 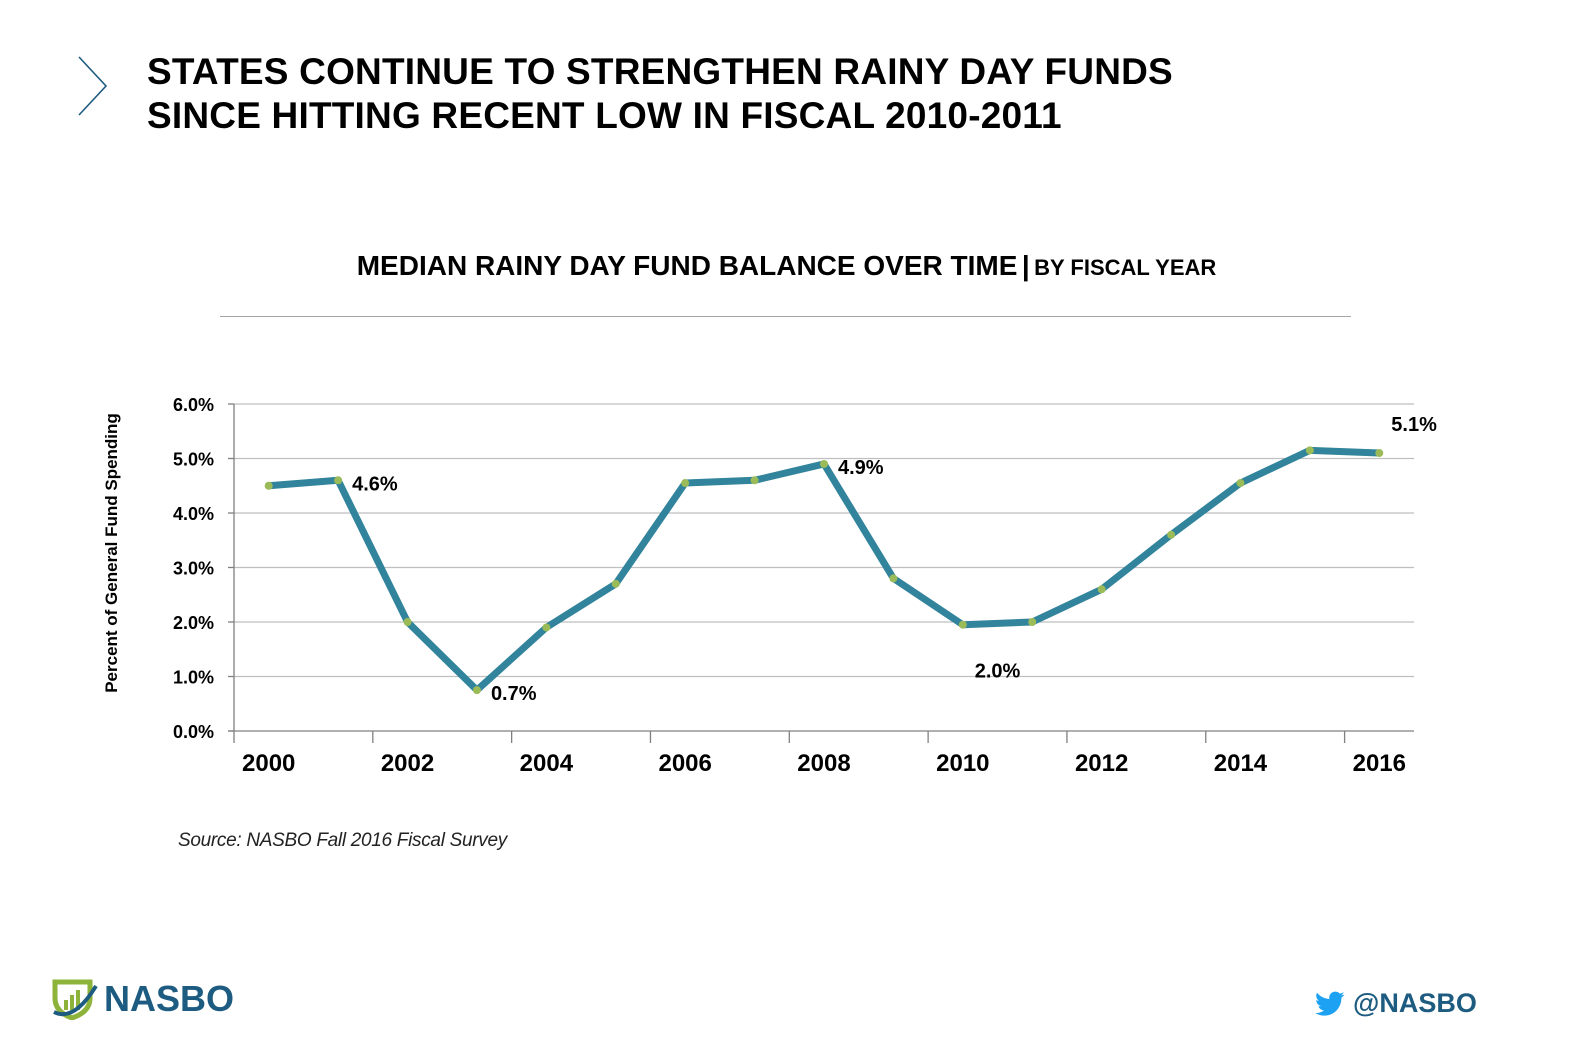 I want to click on source-note: Source: NASBO Fall 2016 Fiscal Survey, so click(x=342, y=840).